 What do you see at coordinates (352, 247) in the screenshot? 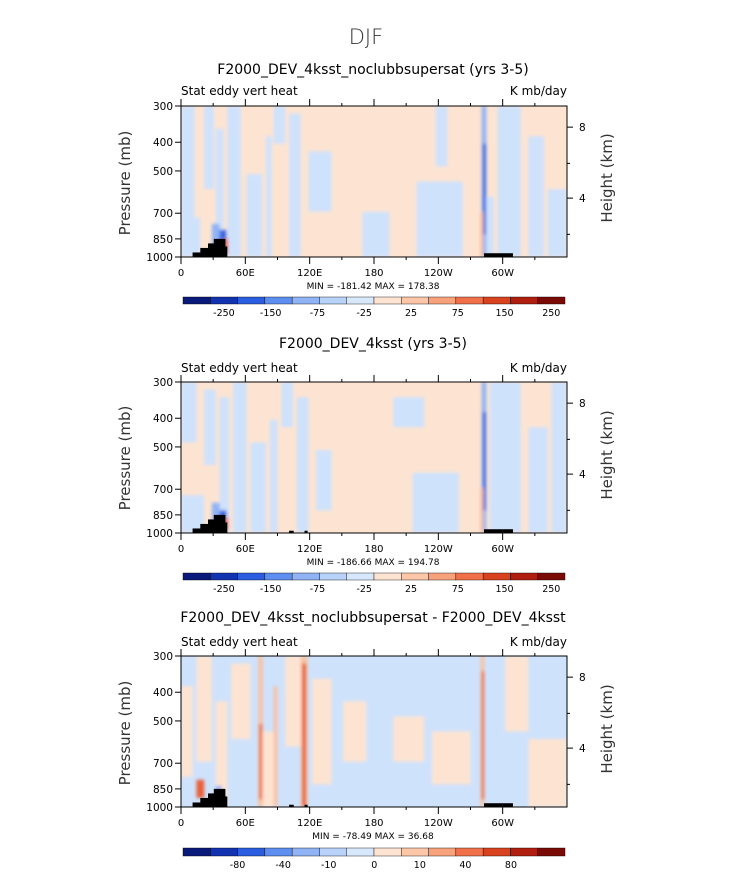
I see `panel-1-topography` at bounding box center [352, 247].